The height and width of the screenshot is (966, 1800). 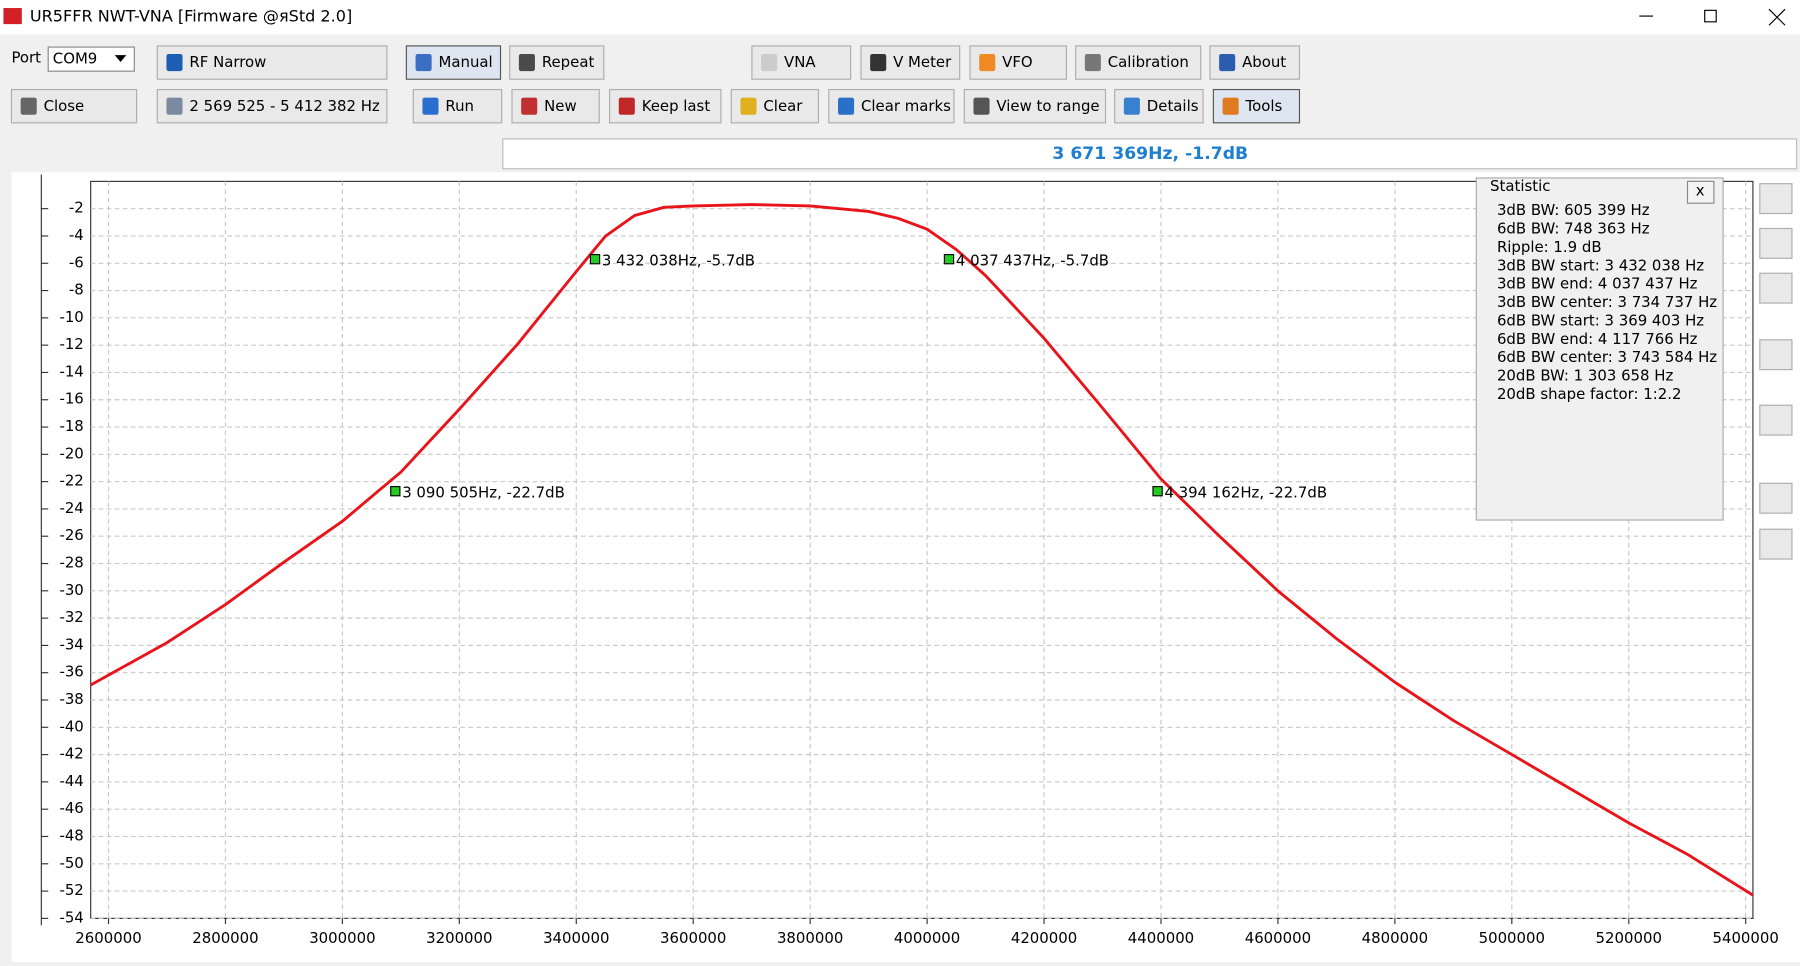 What do you see at coordinates (1264, 106) in the screenshot?
I see `button-label: Tools` at bounding box center [1264, 106].